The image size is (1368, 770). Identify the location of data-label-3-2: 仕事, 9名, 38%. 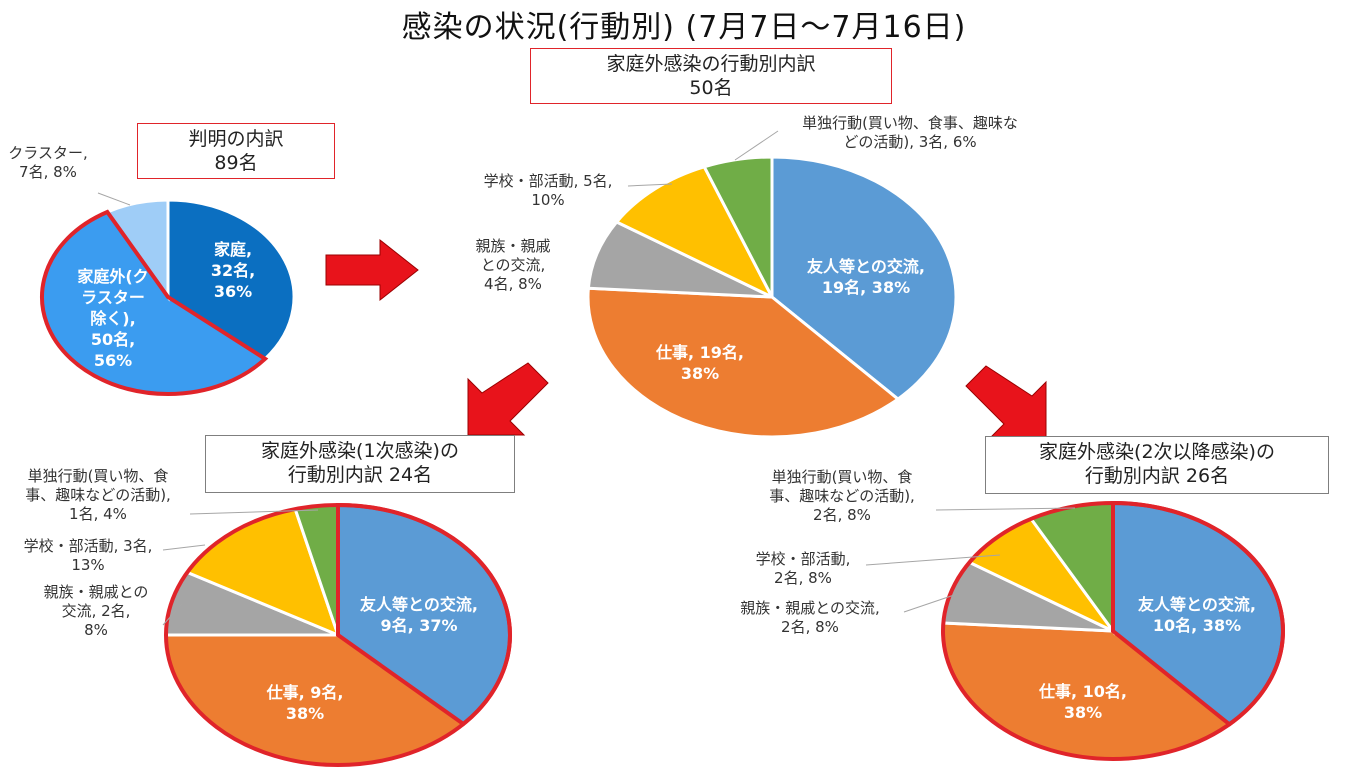
(305, 703).